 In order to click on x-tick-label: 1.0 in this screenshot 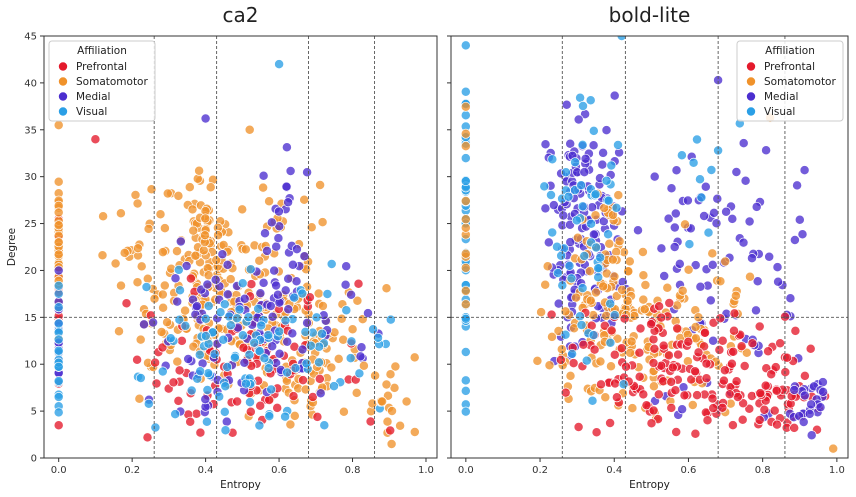, I will do `click(426, 470)`.